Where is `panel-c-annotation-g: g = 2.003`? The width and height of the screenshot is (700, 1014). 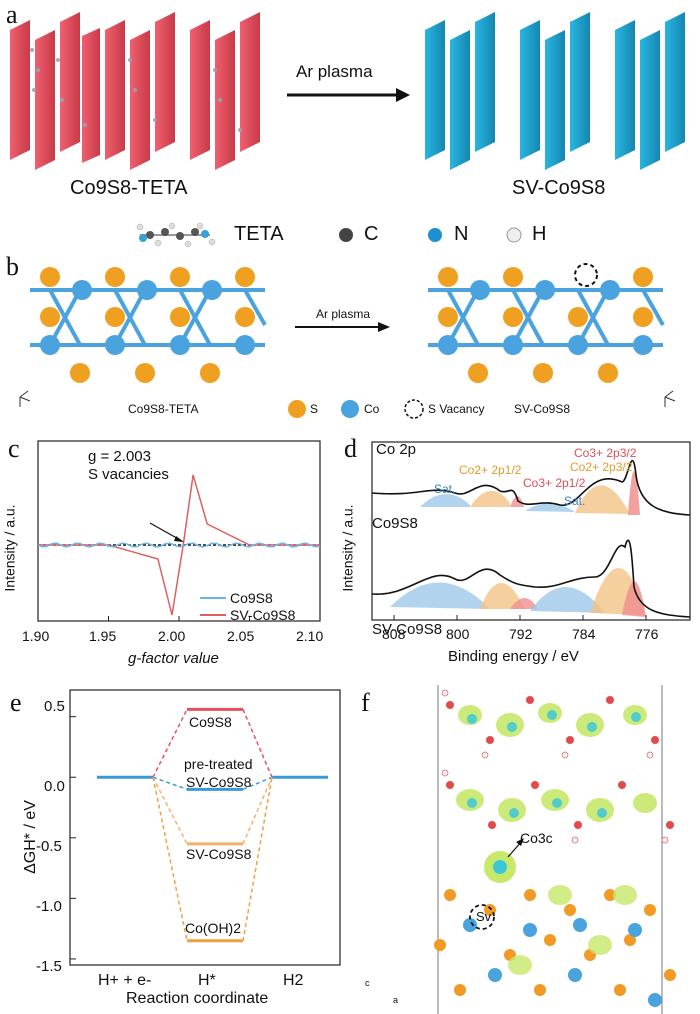 panel-c-annotation-g: g = 2.003 is located at coordinates (119, 456).